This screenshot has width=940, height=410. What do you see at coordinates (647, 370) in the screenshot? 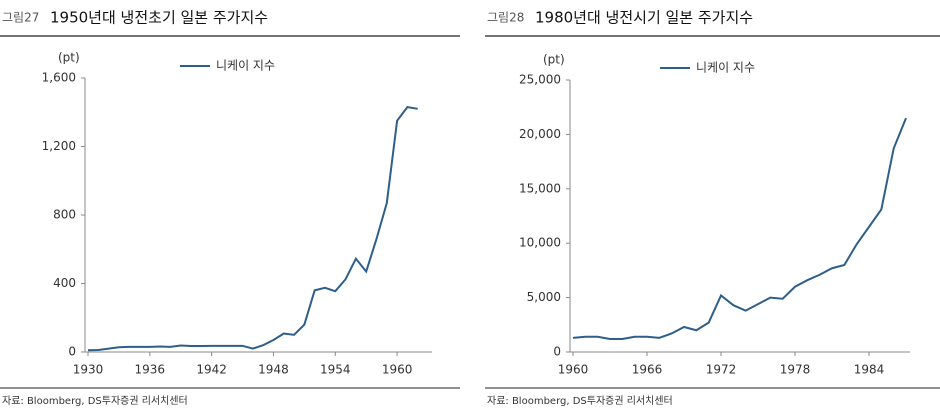
I see `x-tick-label: 1966` at bounding box center [647, 370].